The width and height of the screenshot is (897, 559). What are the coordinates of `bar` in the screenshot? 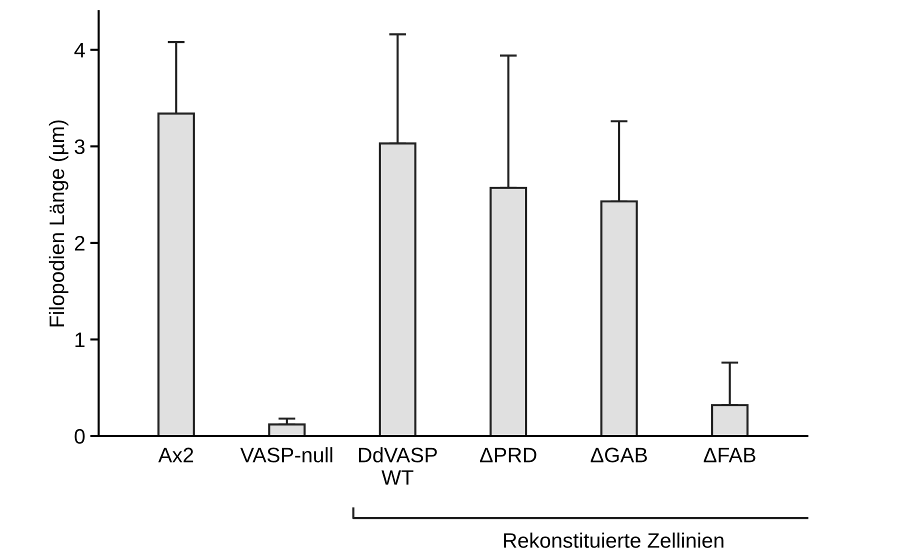 It's located at (287, 429).